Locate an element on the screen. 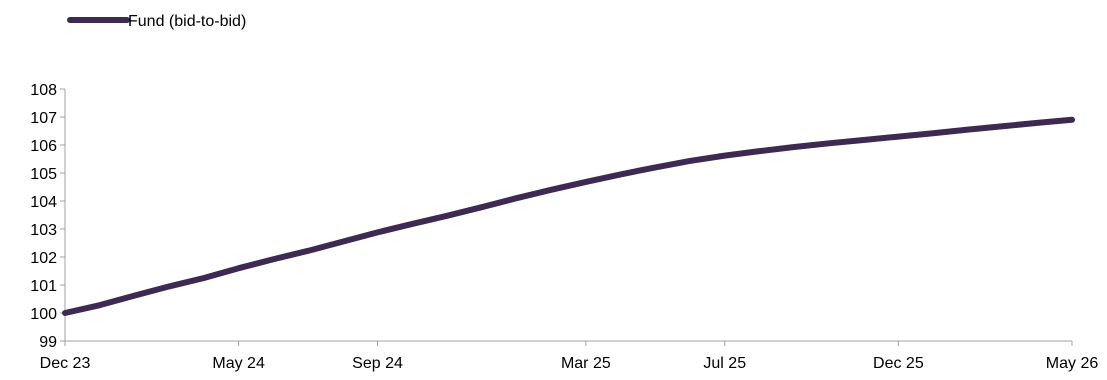  y-tick-label: 99 is located at coordinates (48, 342).